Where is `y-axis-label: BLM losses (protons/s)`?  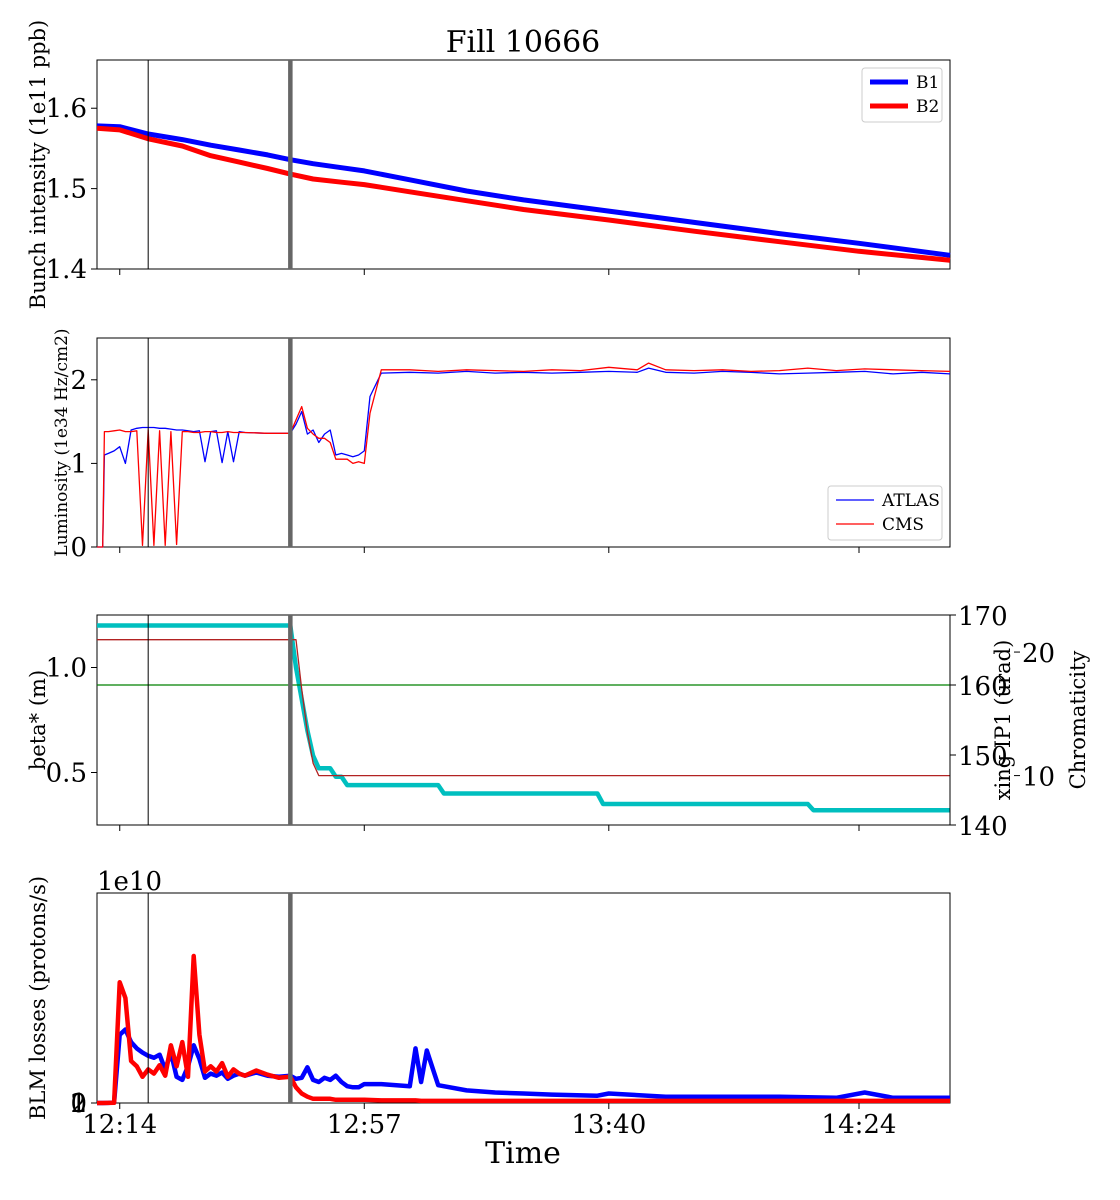 y-axis-label: BLM losses (protons/s) is located at coordinates (38, 998).